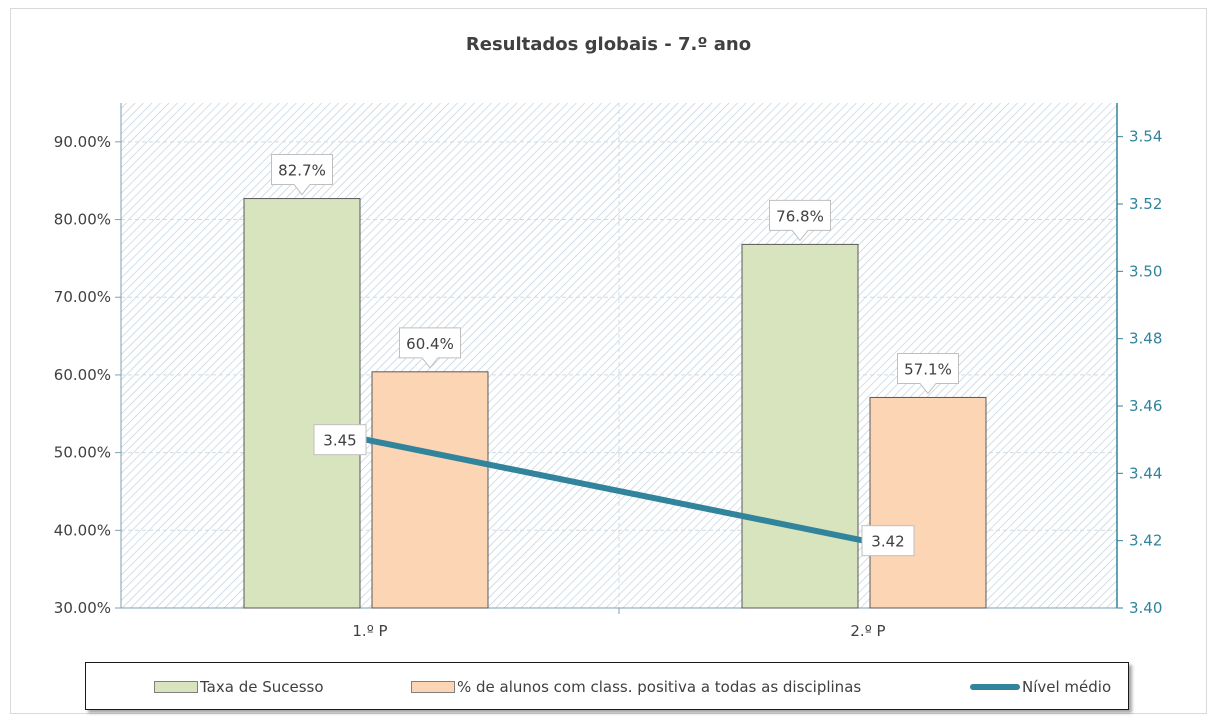 This screenshot has height=722, width=1217. What do you see at coordinates (1145, 541) in the screenshot?
I see `y-right-tick-label: 3.42` at bounding box center [1145, 541].